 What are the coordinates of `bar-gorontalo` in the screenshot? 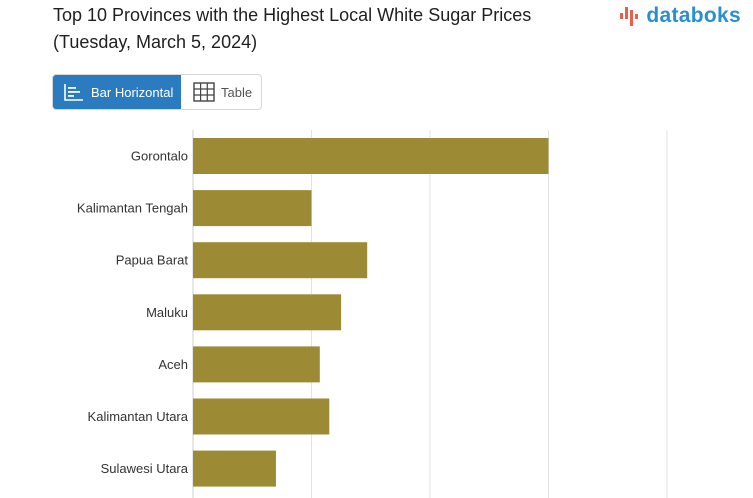 It's located at (371, 156).